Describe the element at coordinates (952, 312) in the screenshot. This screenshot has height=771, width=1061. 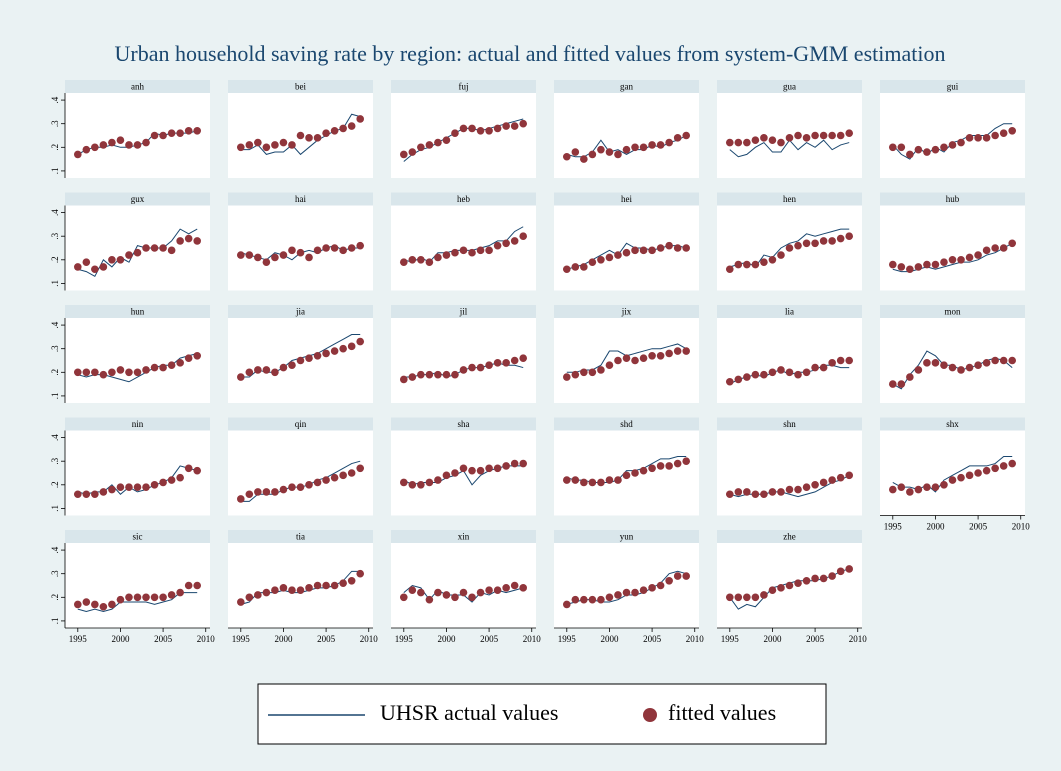
I see `panel-title: mon` at that location.